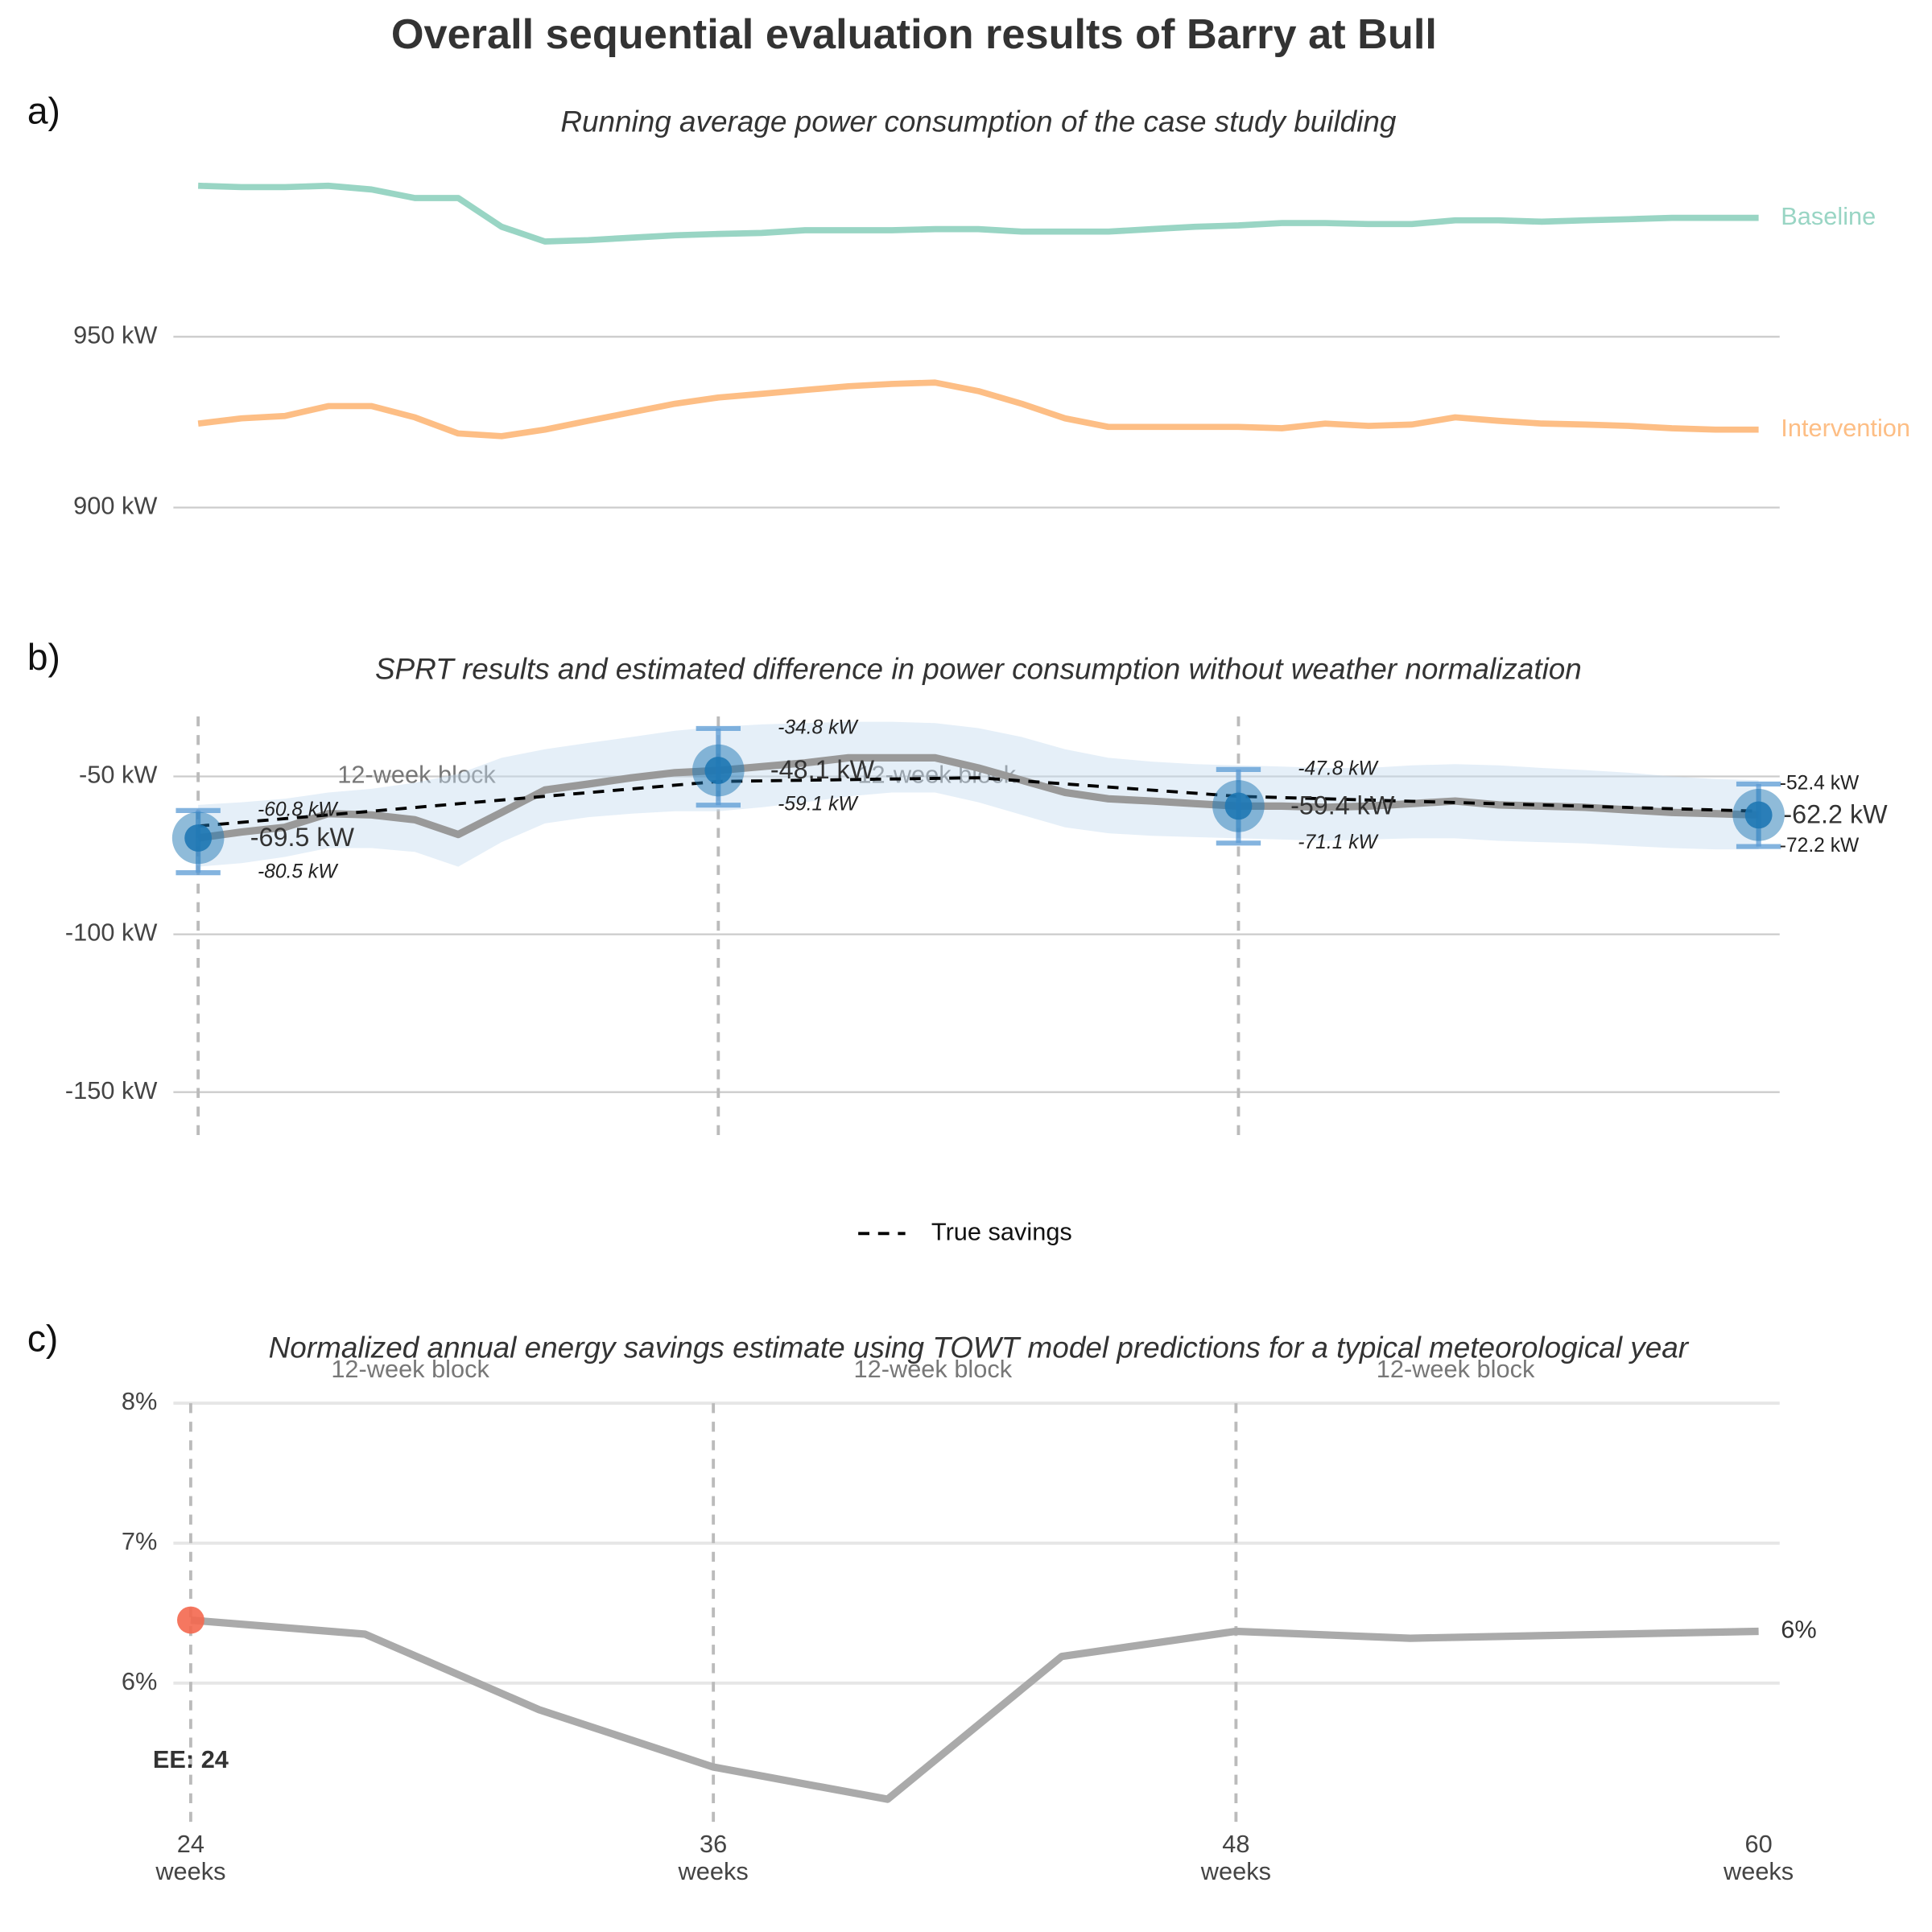 Image resolution: width=1932 pixels, height=1932 pixels. What do you see at coordinates (1001, 1231) in the screenshot?
I see `legend-label: True savings` at bounding box center [1001, 1231].